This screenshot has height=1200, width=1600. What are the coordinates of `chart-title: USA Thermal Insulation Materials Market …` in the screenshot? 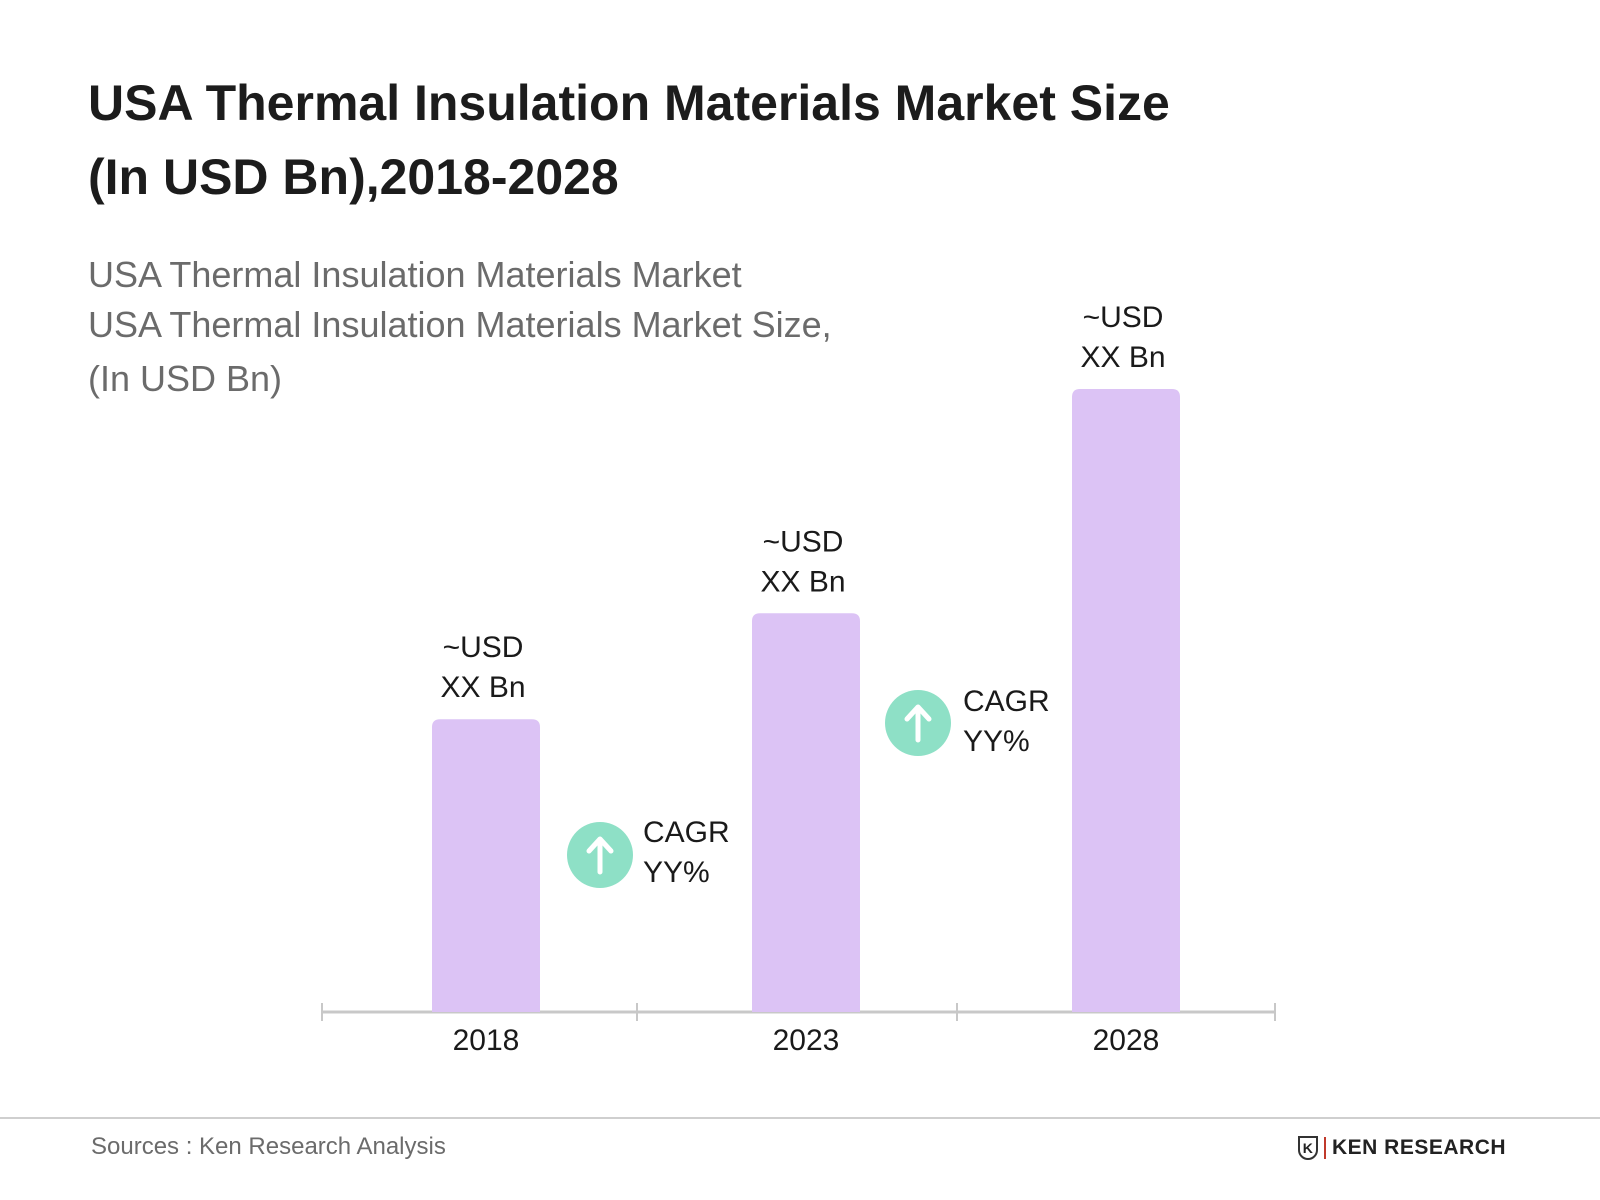 It's located at (629, 140).